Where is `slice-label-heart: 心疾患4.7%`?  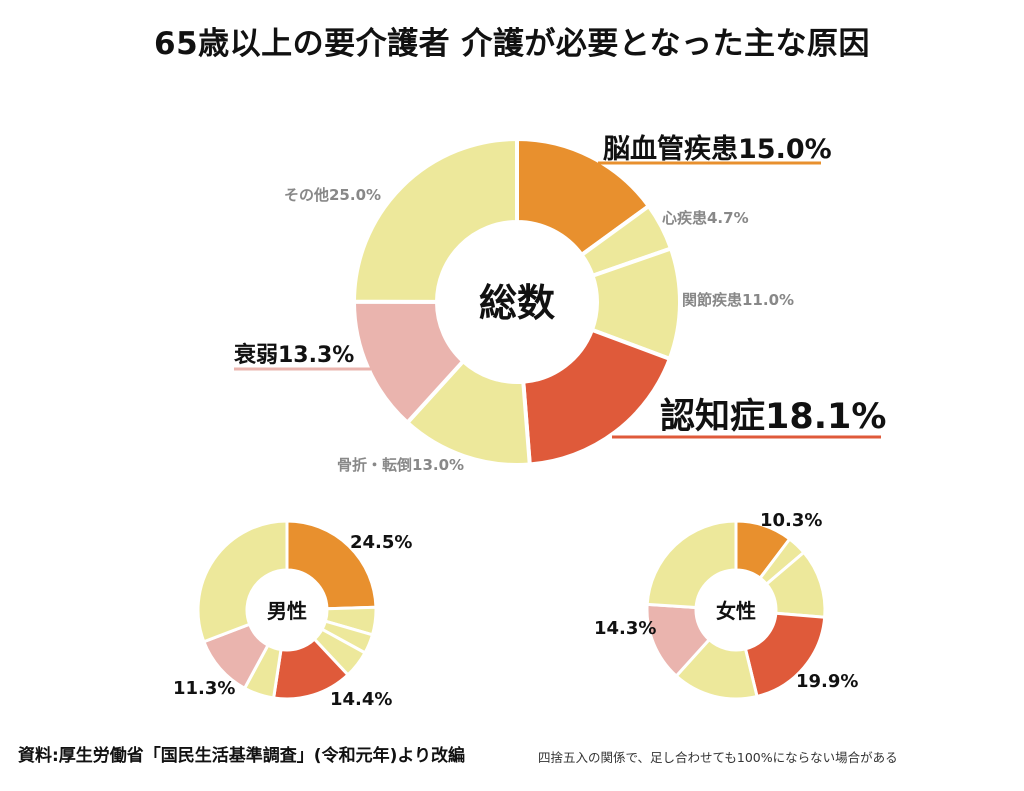
slice-label-heart: 心疾患4.7% is located at coordinates (705, 218).